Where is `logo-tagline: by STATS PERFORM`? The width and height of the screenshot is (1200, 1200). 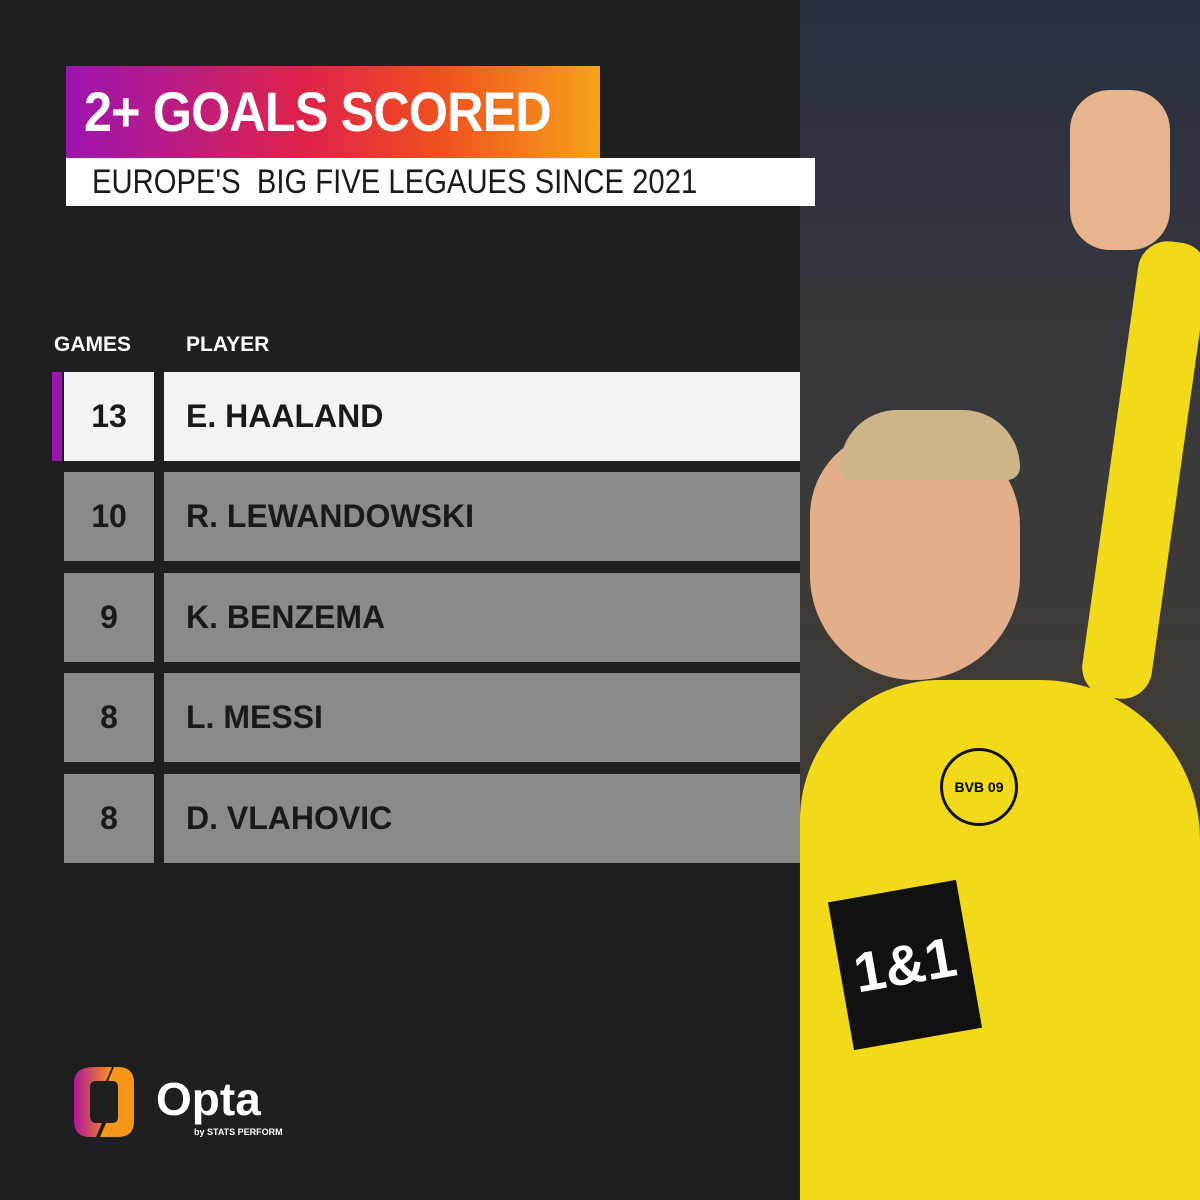 logo-tagline: by STATS PERFORM is located at coordinates (238, 1132).